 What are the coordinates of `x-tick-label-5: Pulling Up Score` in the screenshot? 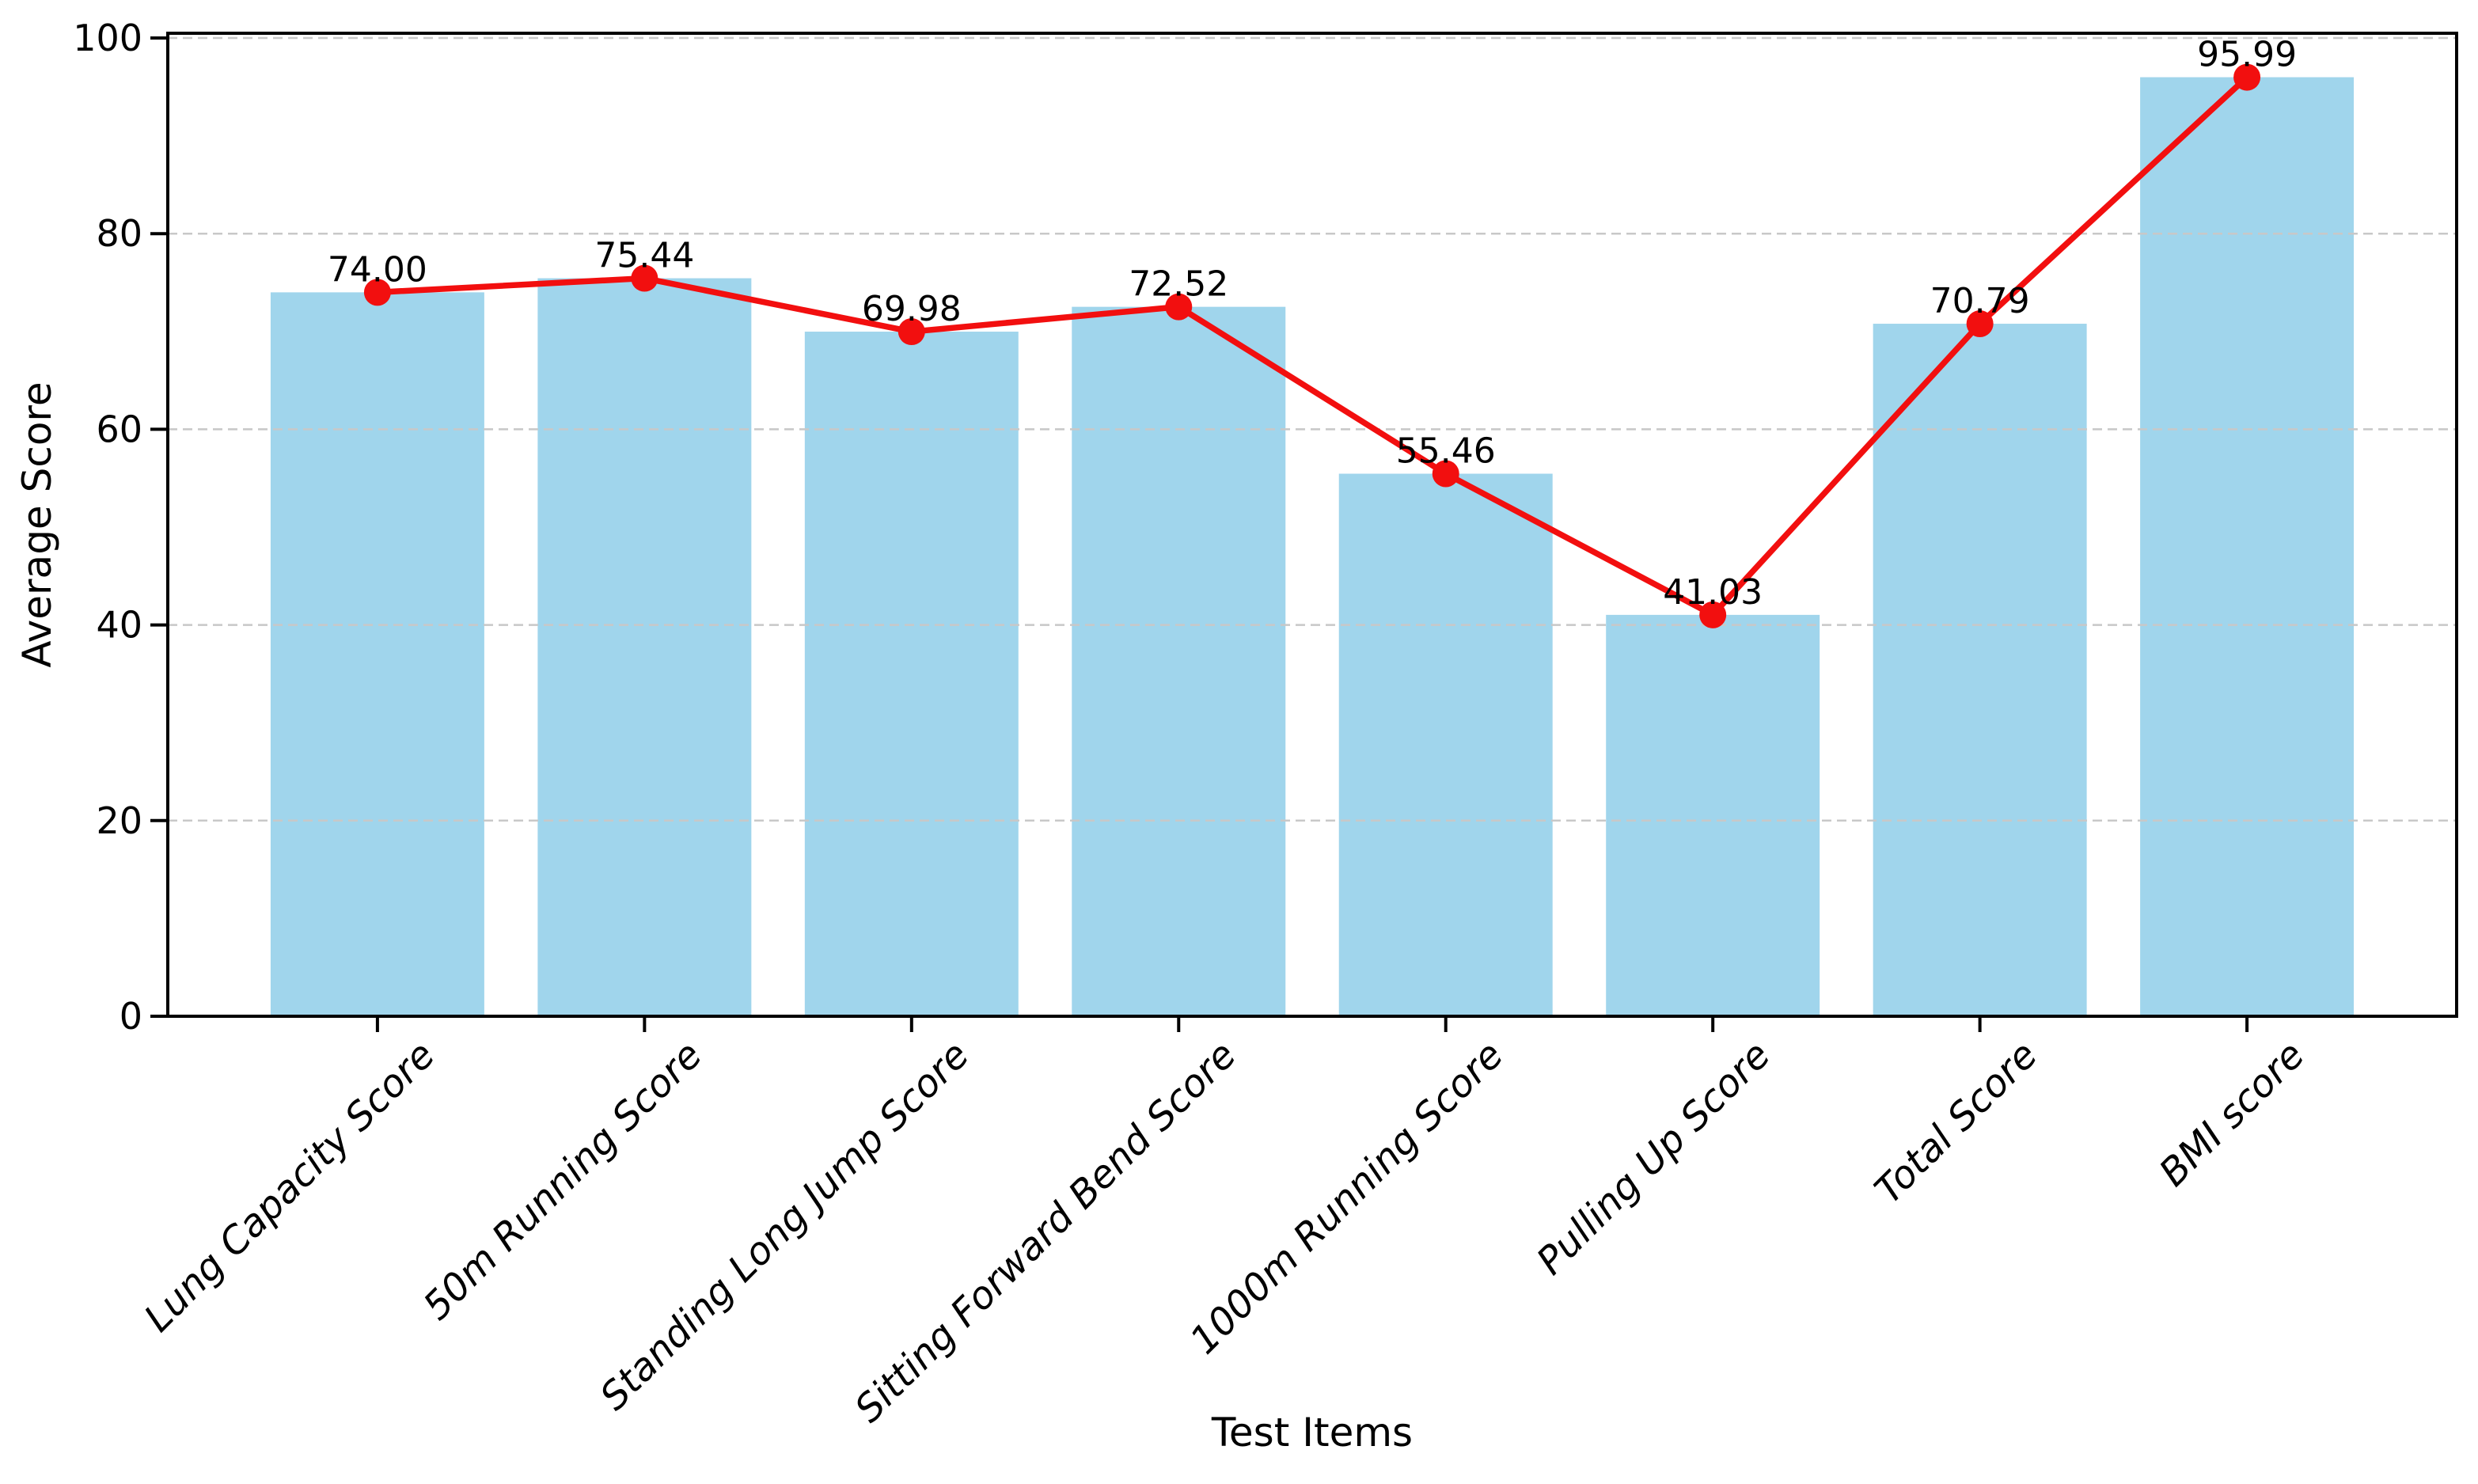 It's located at (1654, 1158).